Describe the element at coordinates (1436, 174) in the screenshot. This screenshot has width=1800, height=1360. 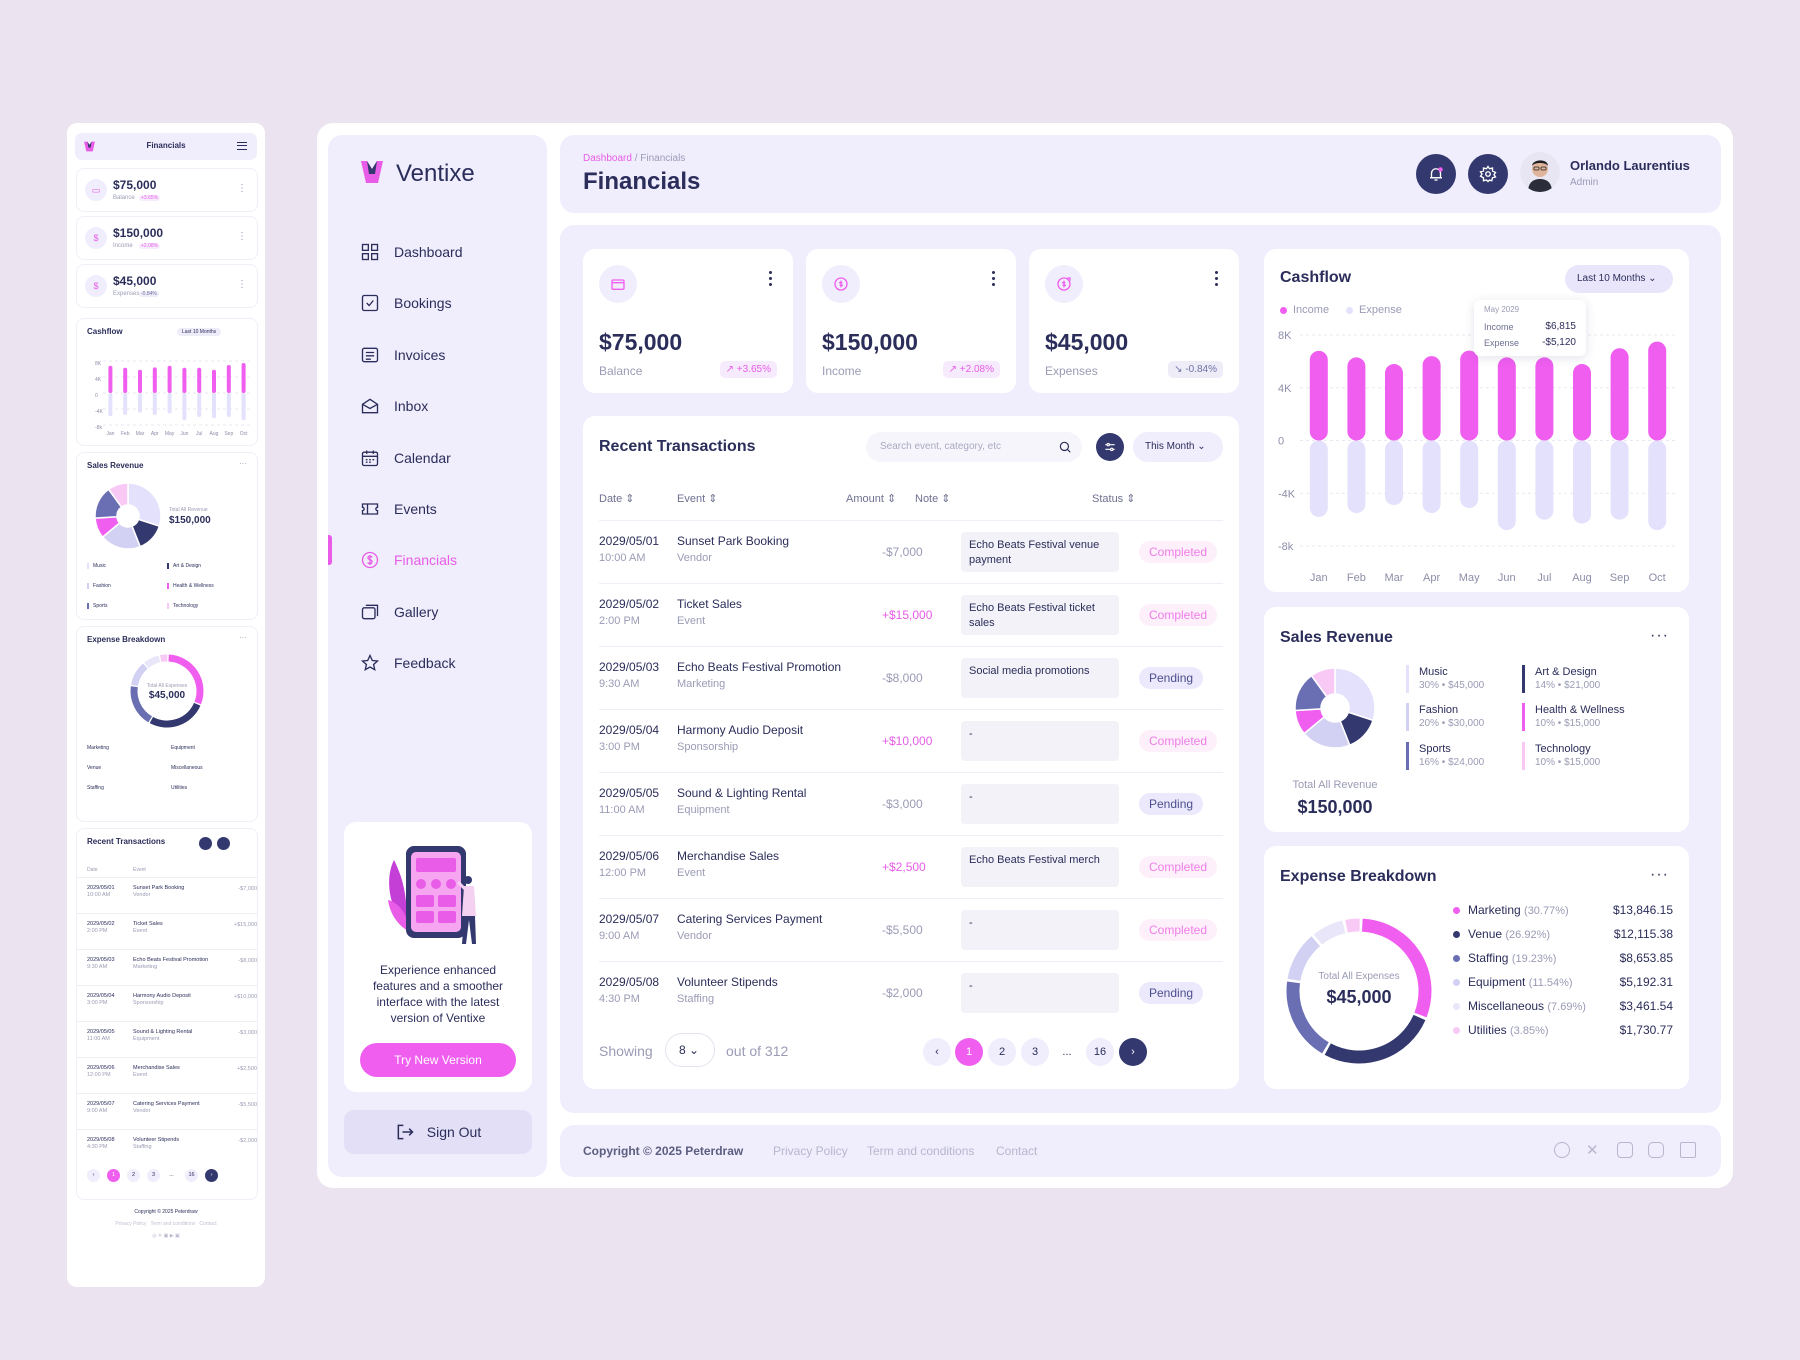
I see `notifications-button` at that location.